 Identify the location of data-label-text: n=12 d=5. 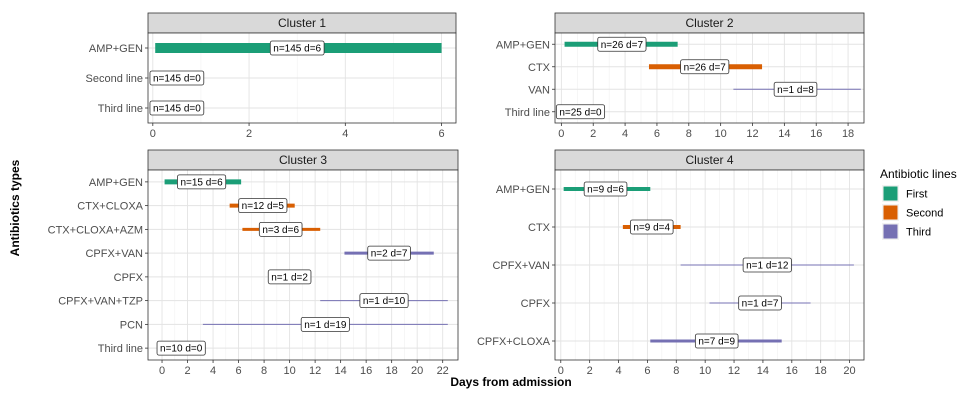
(263, 206).